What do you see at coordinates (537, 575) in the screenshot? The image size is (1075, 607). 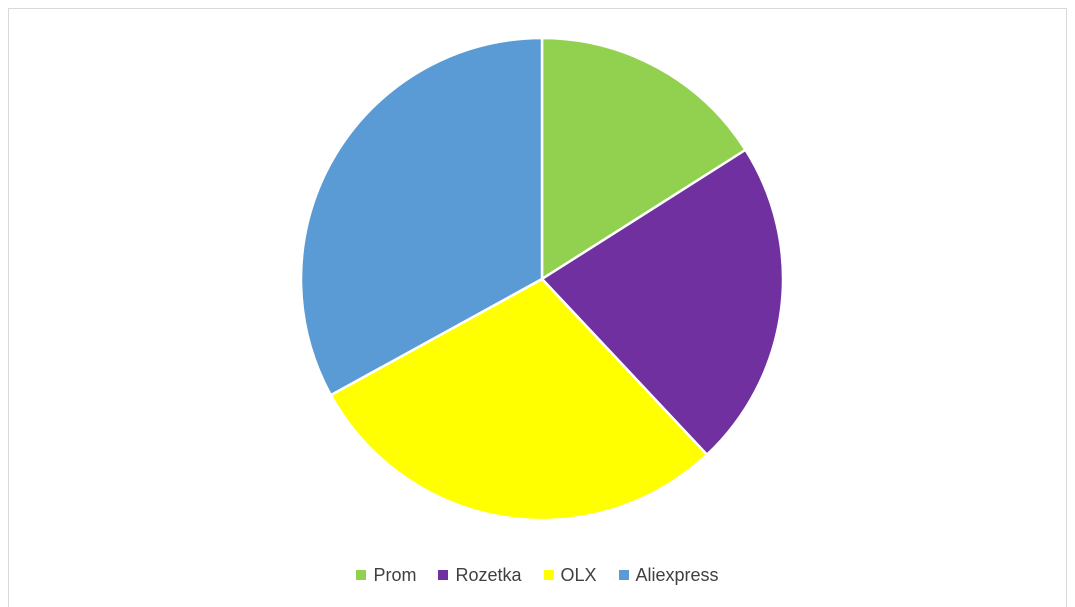 I see `legend: Prom Rozetka OLX Aliexpress` at bounding box center [537, 575].